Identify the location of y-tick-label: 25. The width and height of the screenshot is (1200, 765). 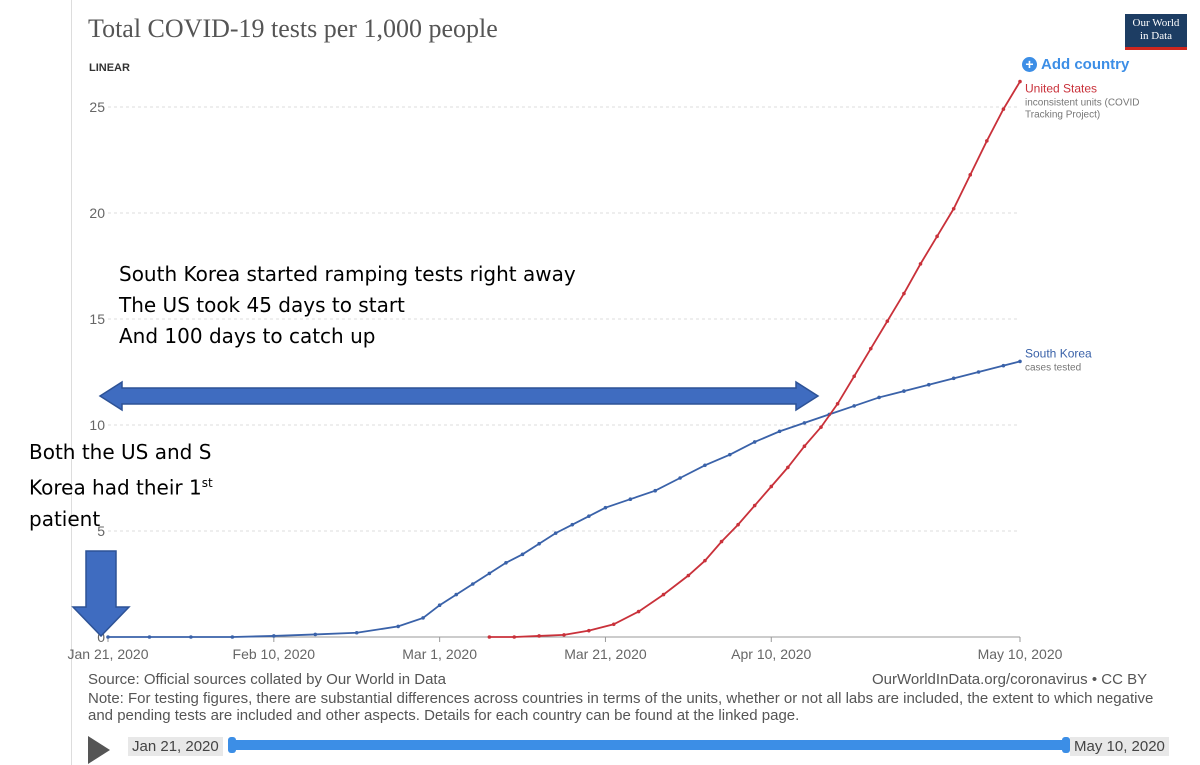
(97, 107).